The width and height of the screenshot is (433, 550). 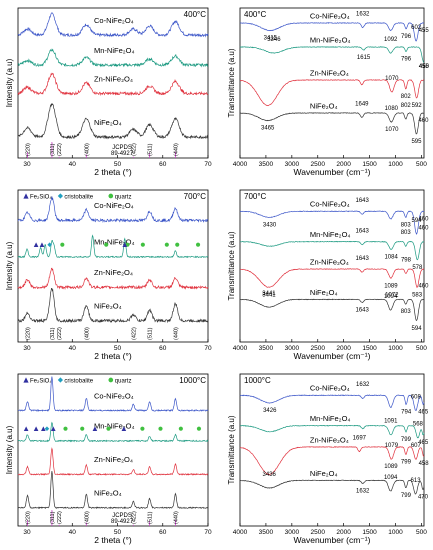 I want to click on hkl-label-422: (422), so click(x=134, y=517).